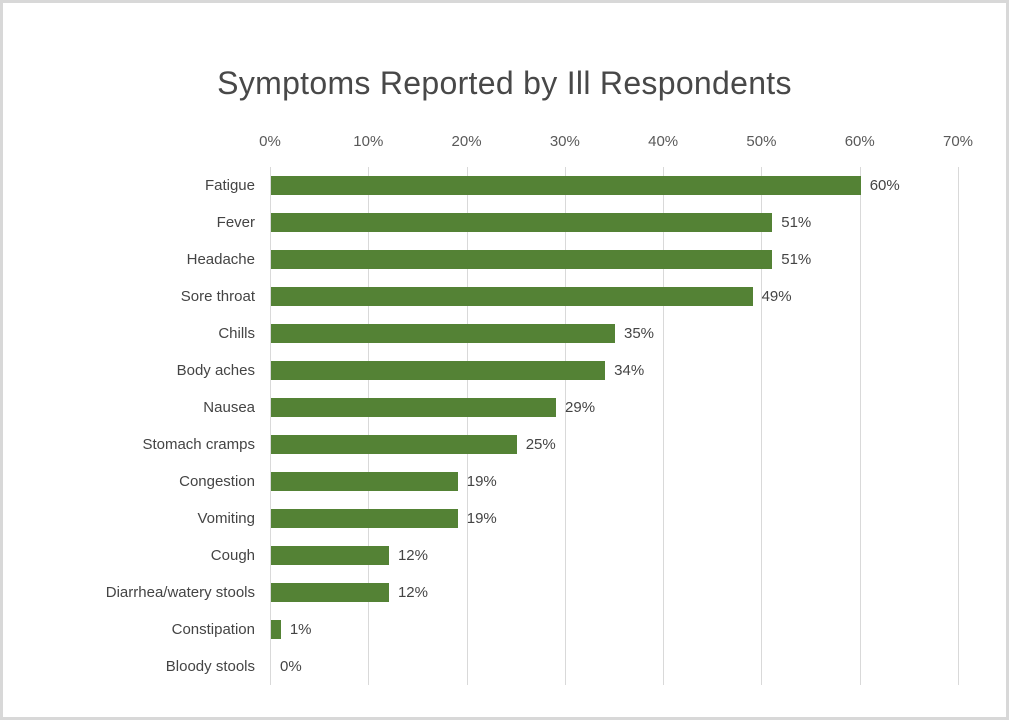 This screenshot has width=1009, height=720. Describe the element at coordinates (776, 296) in the screenshot. I see `value-label: 49%` at that location.